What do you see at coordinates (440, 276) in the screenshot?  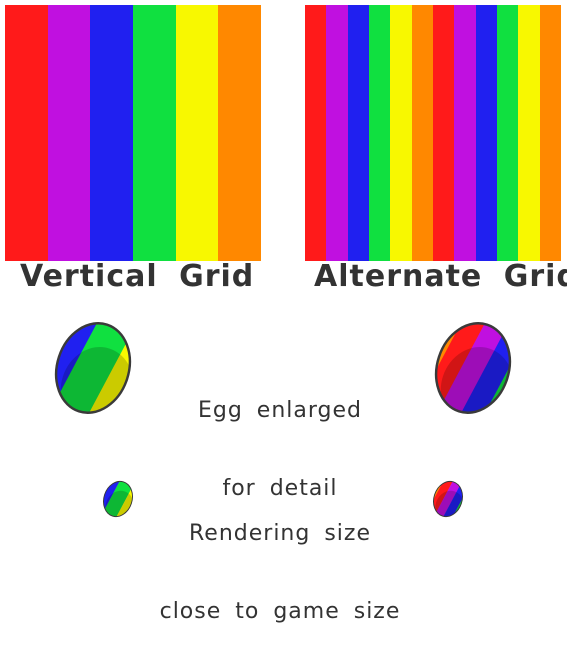 I see `alternate-grid-title: Alternate Grid` at bounding box center [440, 276].